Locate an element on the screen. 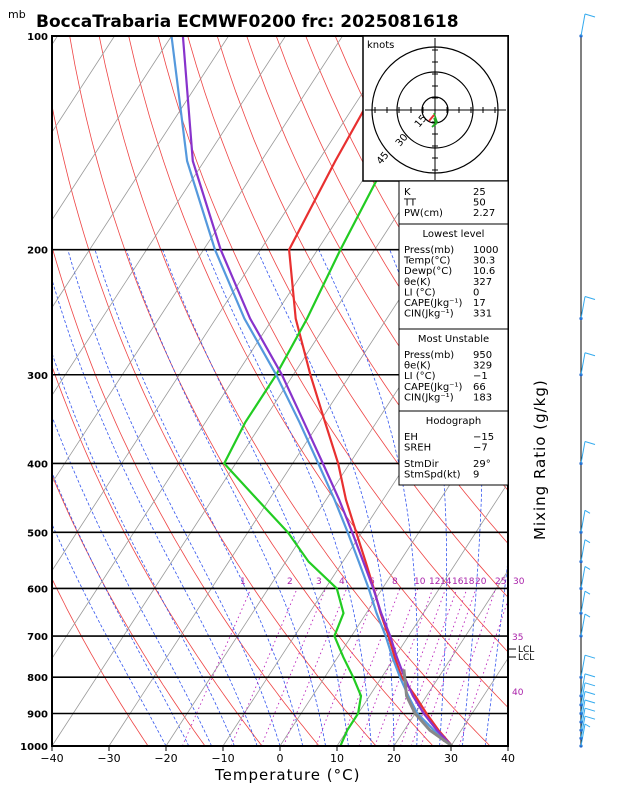  mixing-ratio-axis-label: Mixing Ratio (g/kg) is located at coordinates (540, 459).